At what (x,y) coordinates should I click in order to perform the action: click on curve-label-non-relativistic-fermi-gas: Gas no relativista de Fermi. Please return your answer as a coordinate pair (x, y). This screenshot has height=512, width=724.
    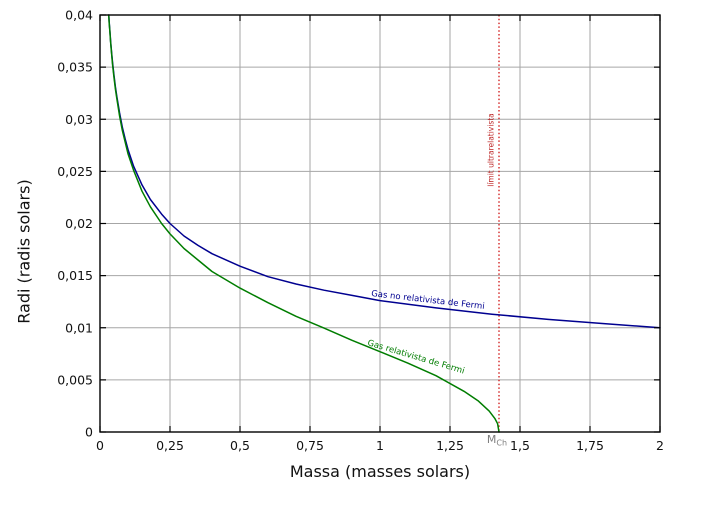
    Looking at the image, I should click on (428, 300).